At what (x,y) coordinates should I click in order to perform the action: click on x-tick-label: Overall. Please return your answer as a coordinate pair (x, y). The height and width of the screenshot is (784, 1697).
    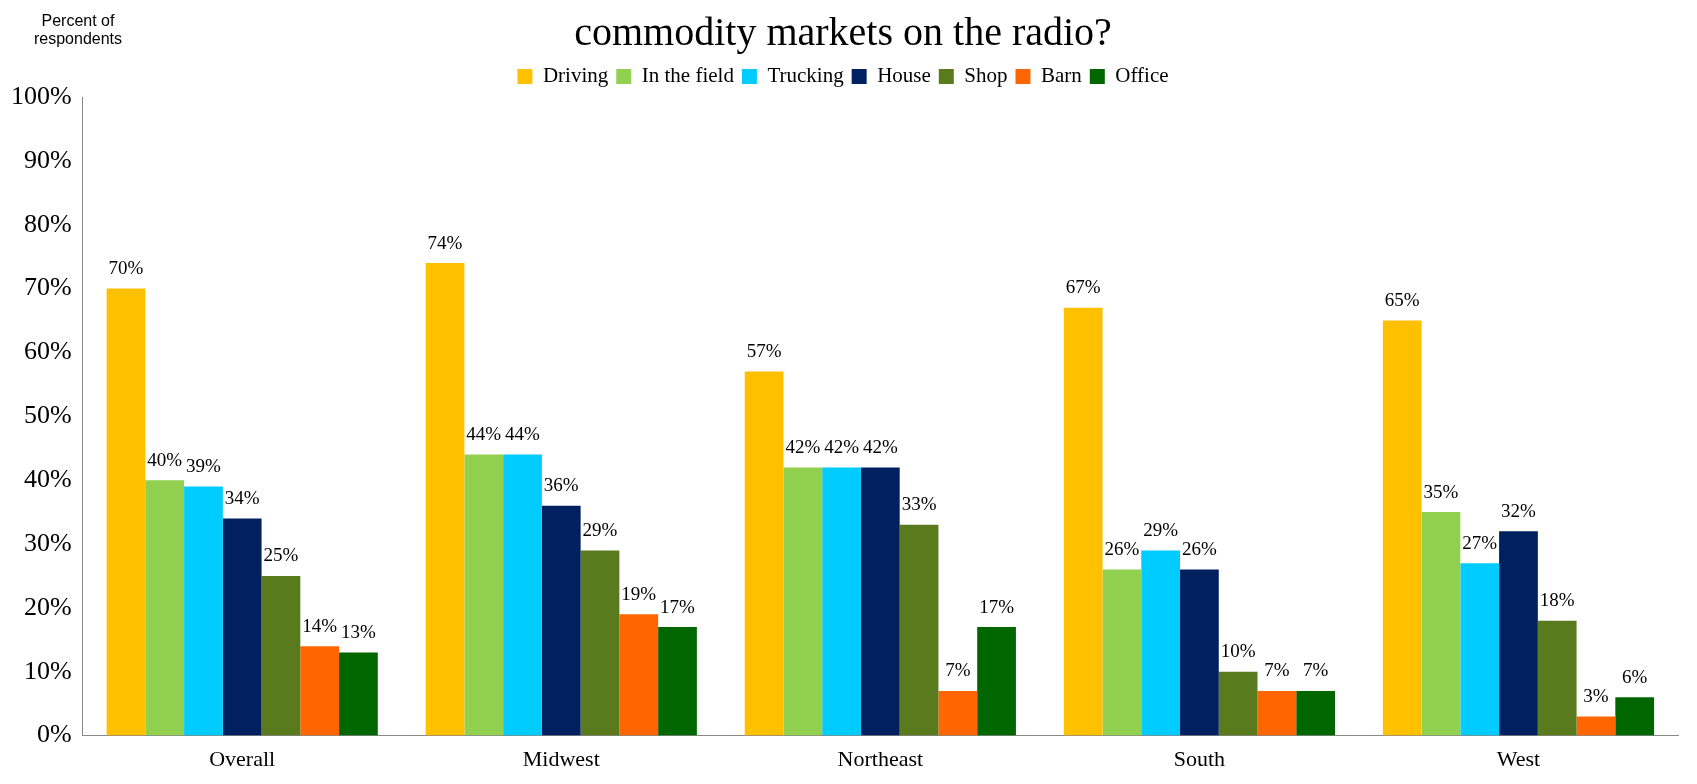
    Looking at the image, I should click on (242, 758).